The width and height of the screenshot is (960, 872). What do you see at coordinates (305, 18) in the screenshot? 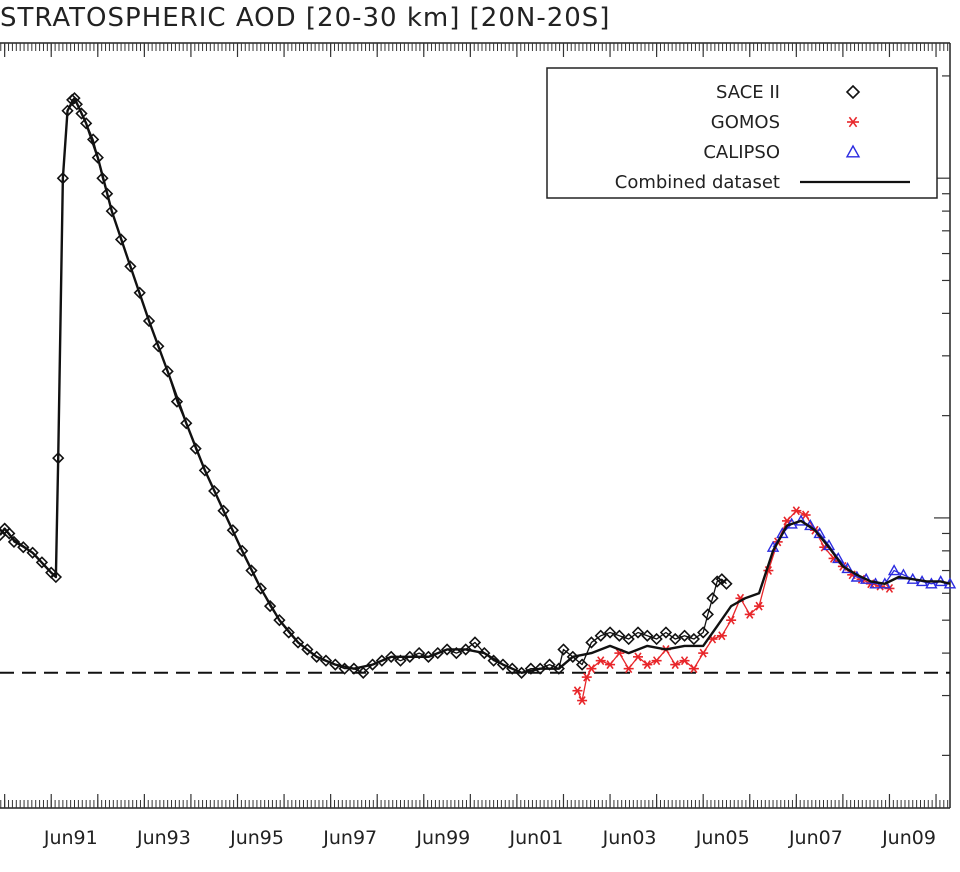
I see `chart-title: STRATOSPHERIC AOD [20-30 km] [20N-20S]` at bounding box center [305, 18].